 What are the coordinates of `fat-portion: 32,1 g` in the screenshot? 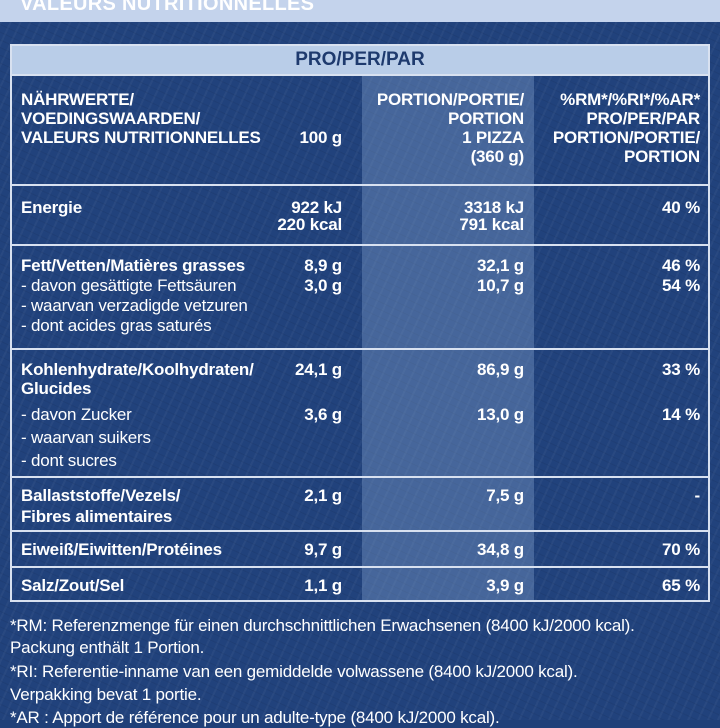 It's located at (500, 265).